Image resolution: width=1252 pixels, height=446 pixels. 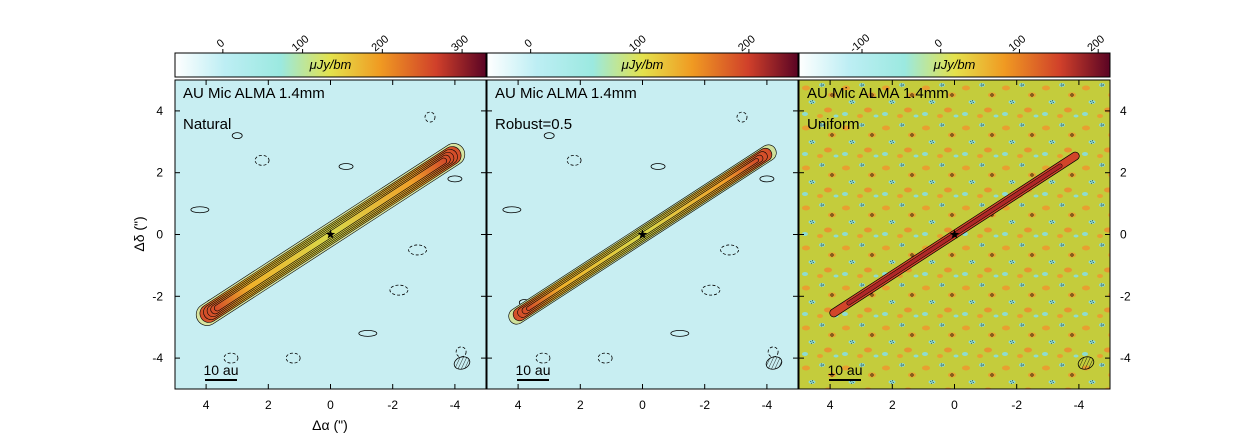 What do you see at coordinates (860, 43) in the screenshot?
I see `colorbar-tick-label: -100` at bounding box center [860, 43].